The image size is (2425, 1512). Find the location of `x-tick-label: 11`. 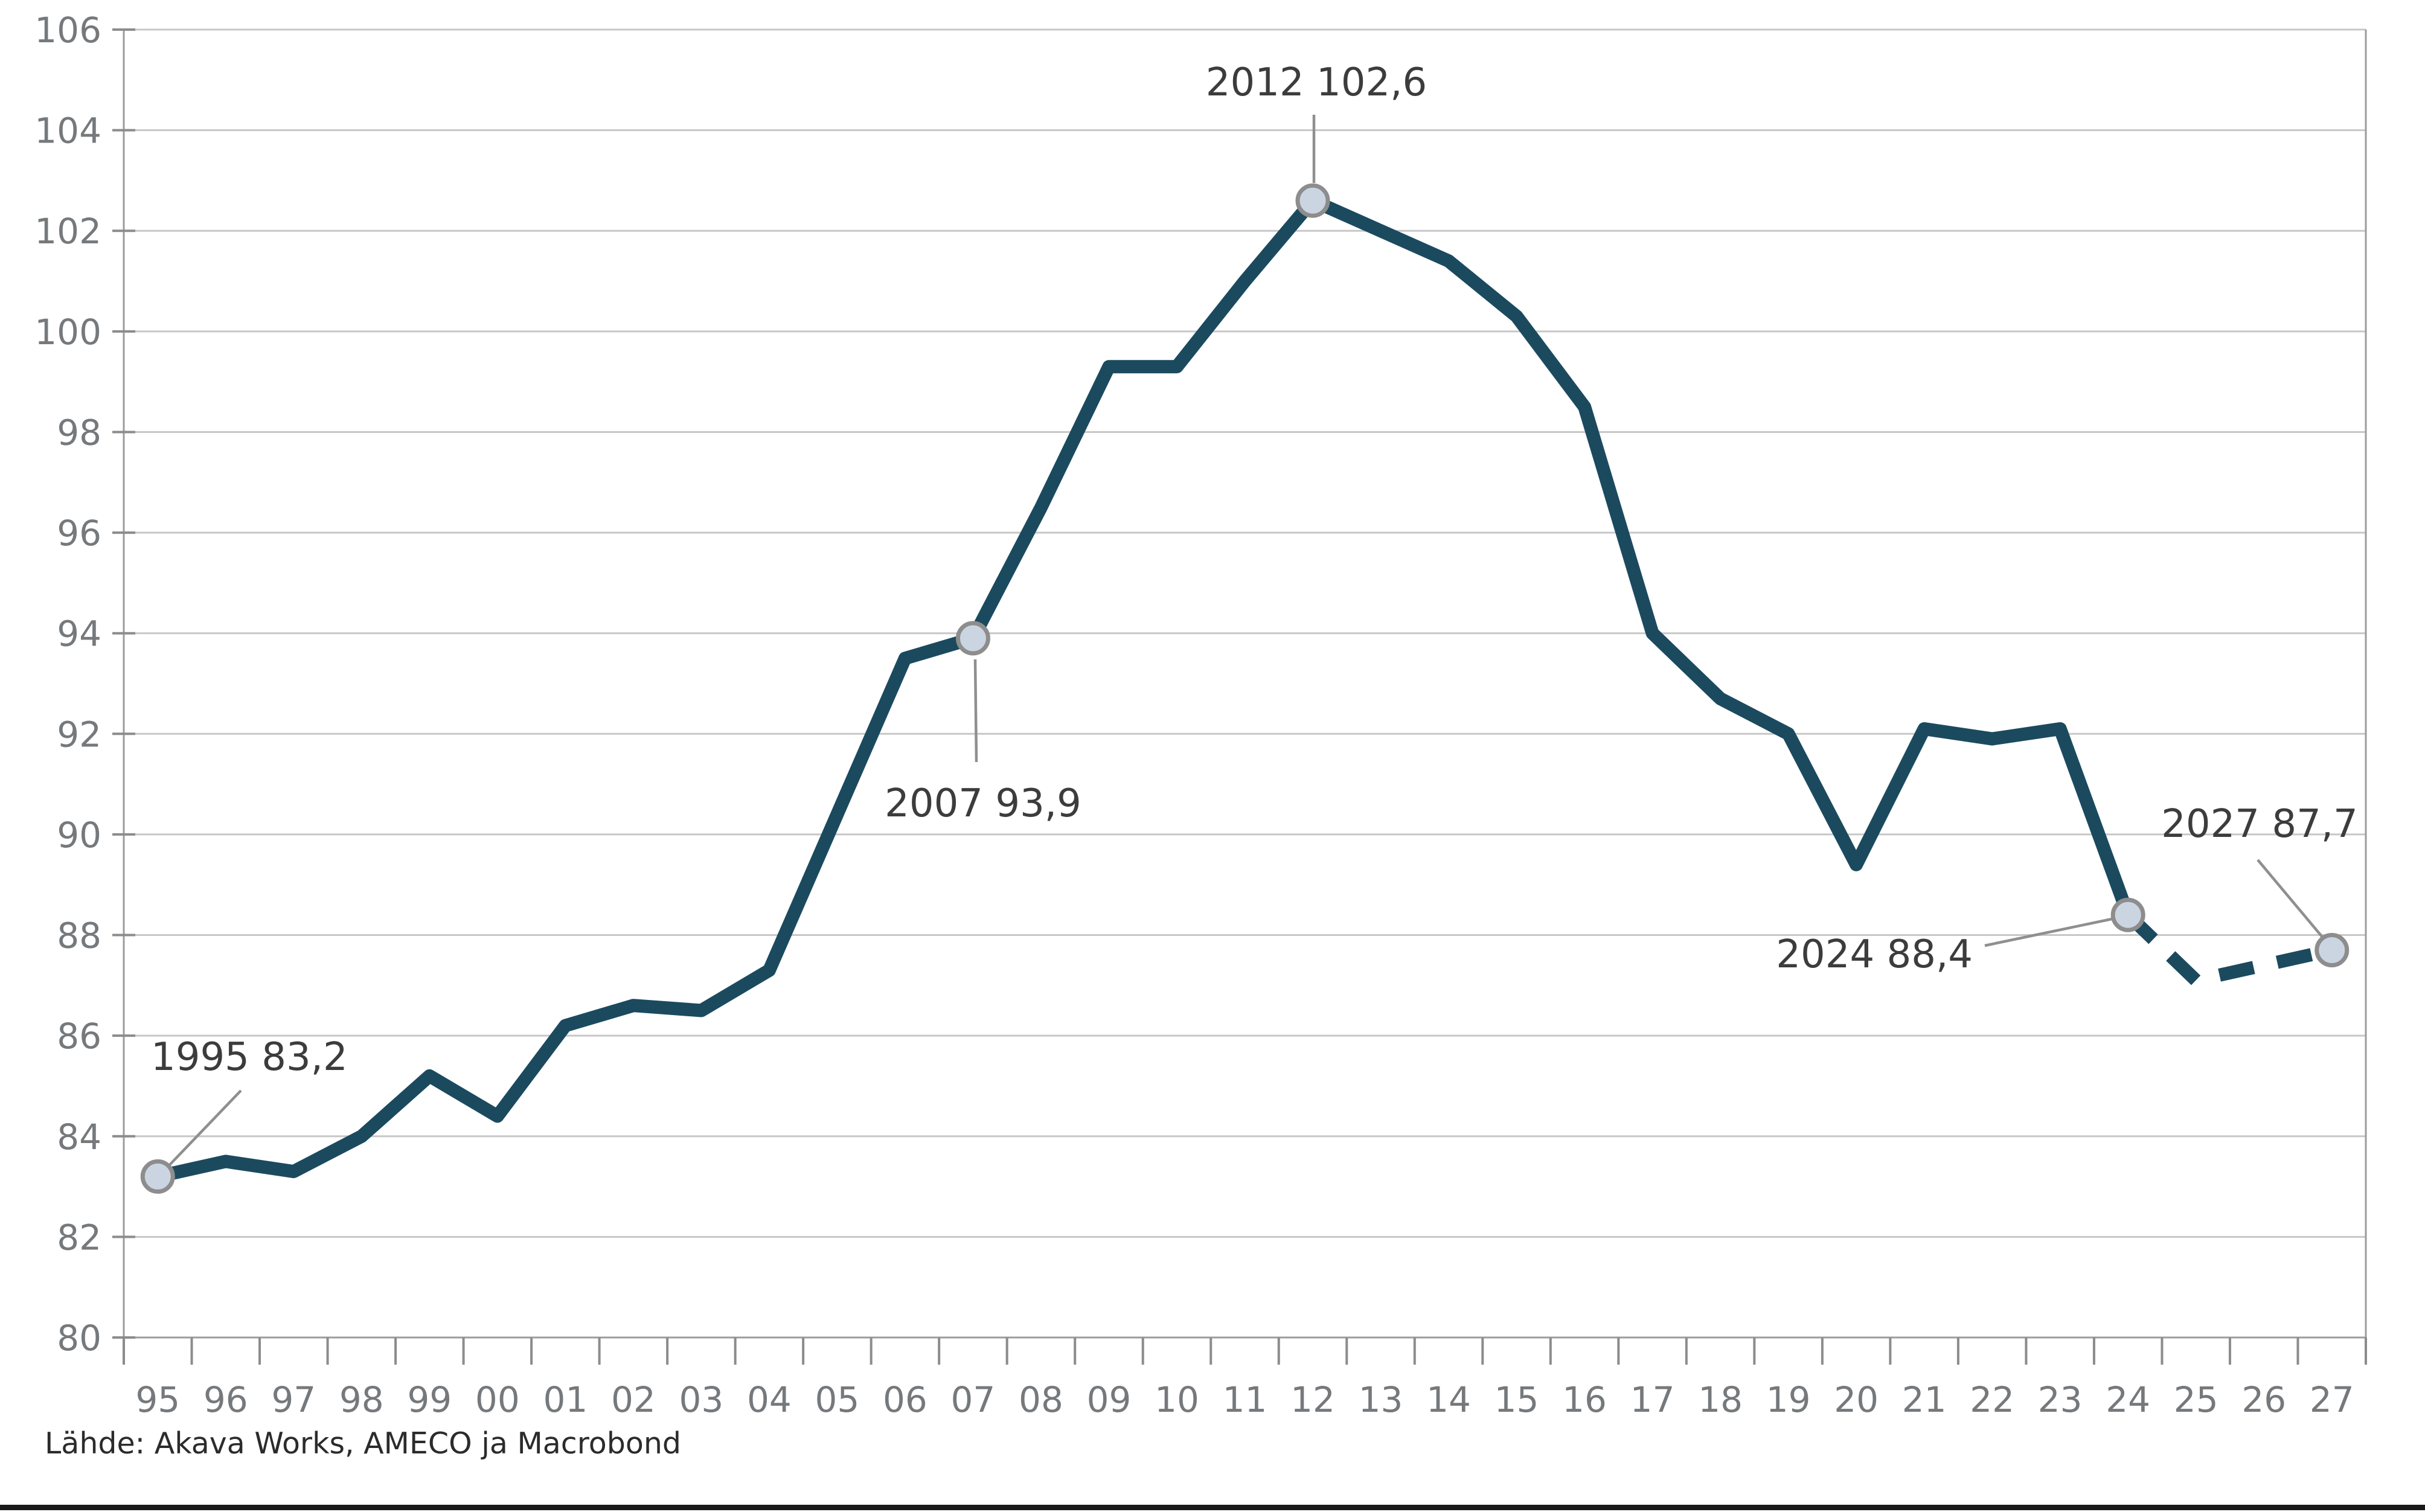

x-tick-label: 11 is located at coordinates (1245, 1399).